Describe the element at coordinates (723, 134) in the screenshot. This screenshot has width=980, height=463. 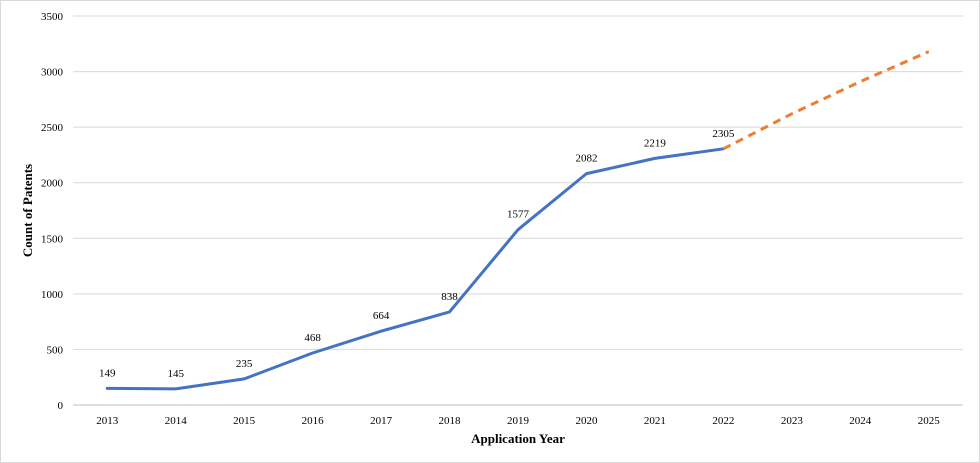
I see `data-label: 2305` at that location.